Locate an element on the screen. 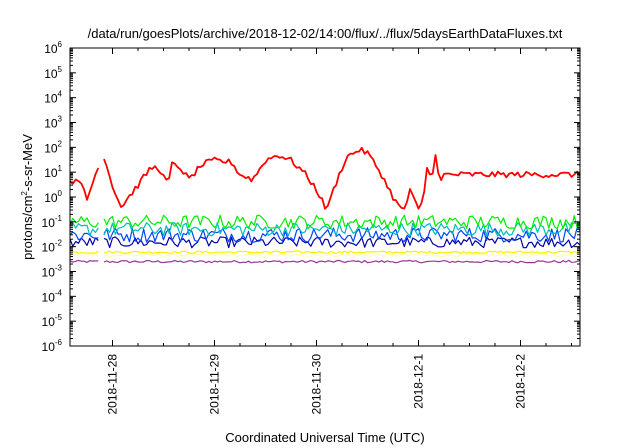  y-tick-label-exponent: -6 is located at coordinates (59, 342).